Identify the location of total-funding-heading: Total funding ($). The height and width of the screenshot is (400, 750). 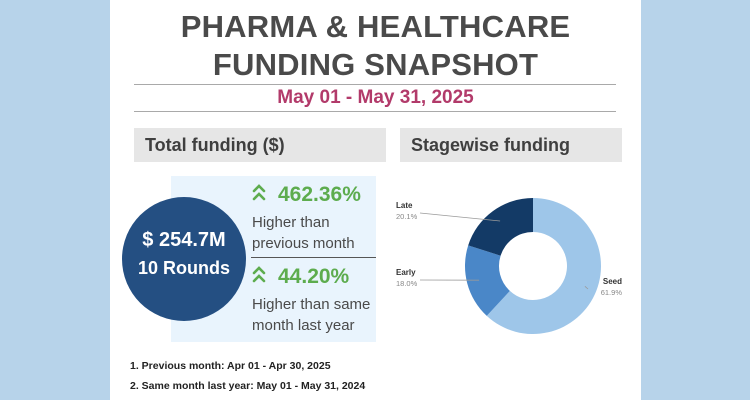
(260, 145).